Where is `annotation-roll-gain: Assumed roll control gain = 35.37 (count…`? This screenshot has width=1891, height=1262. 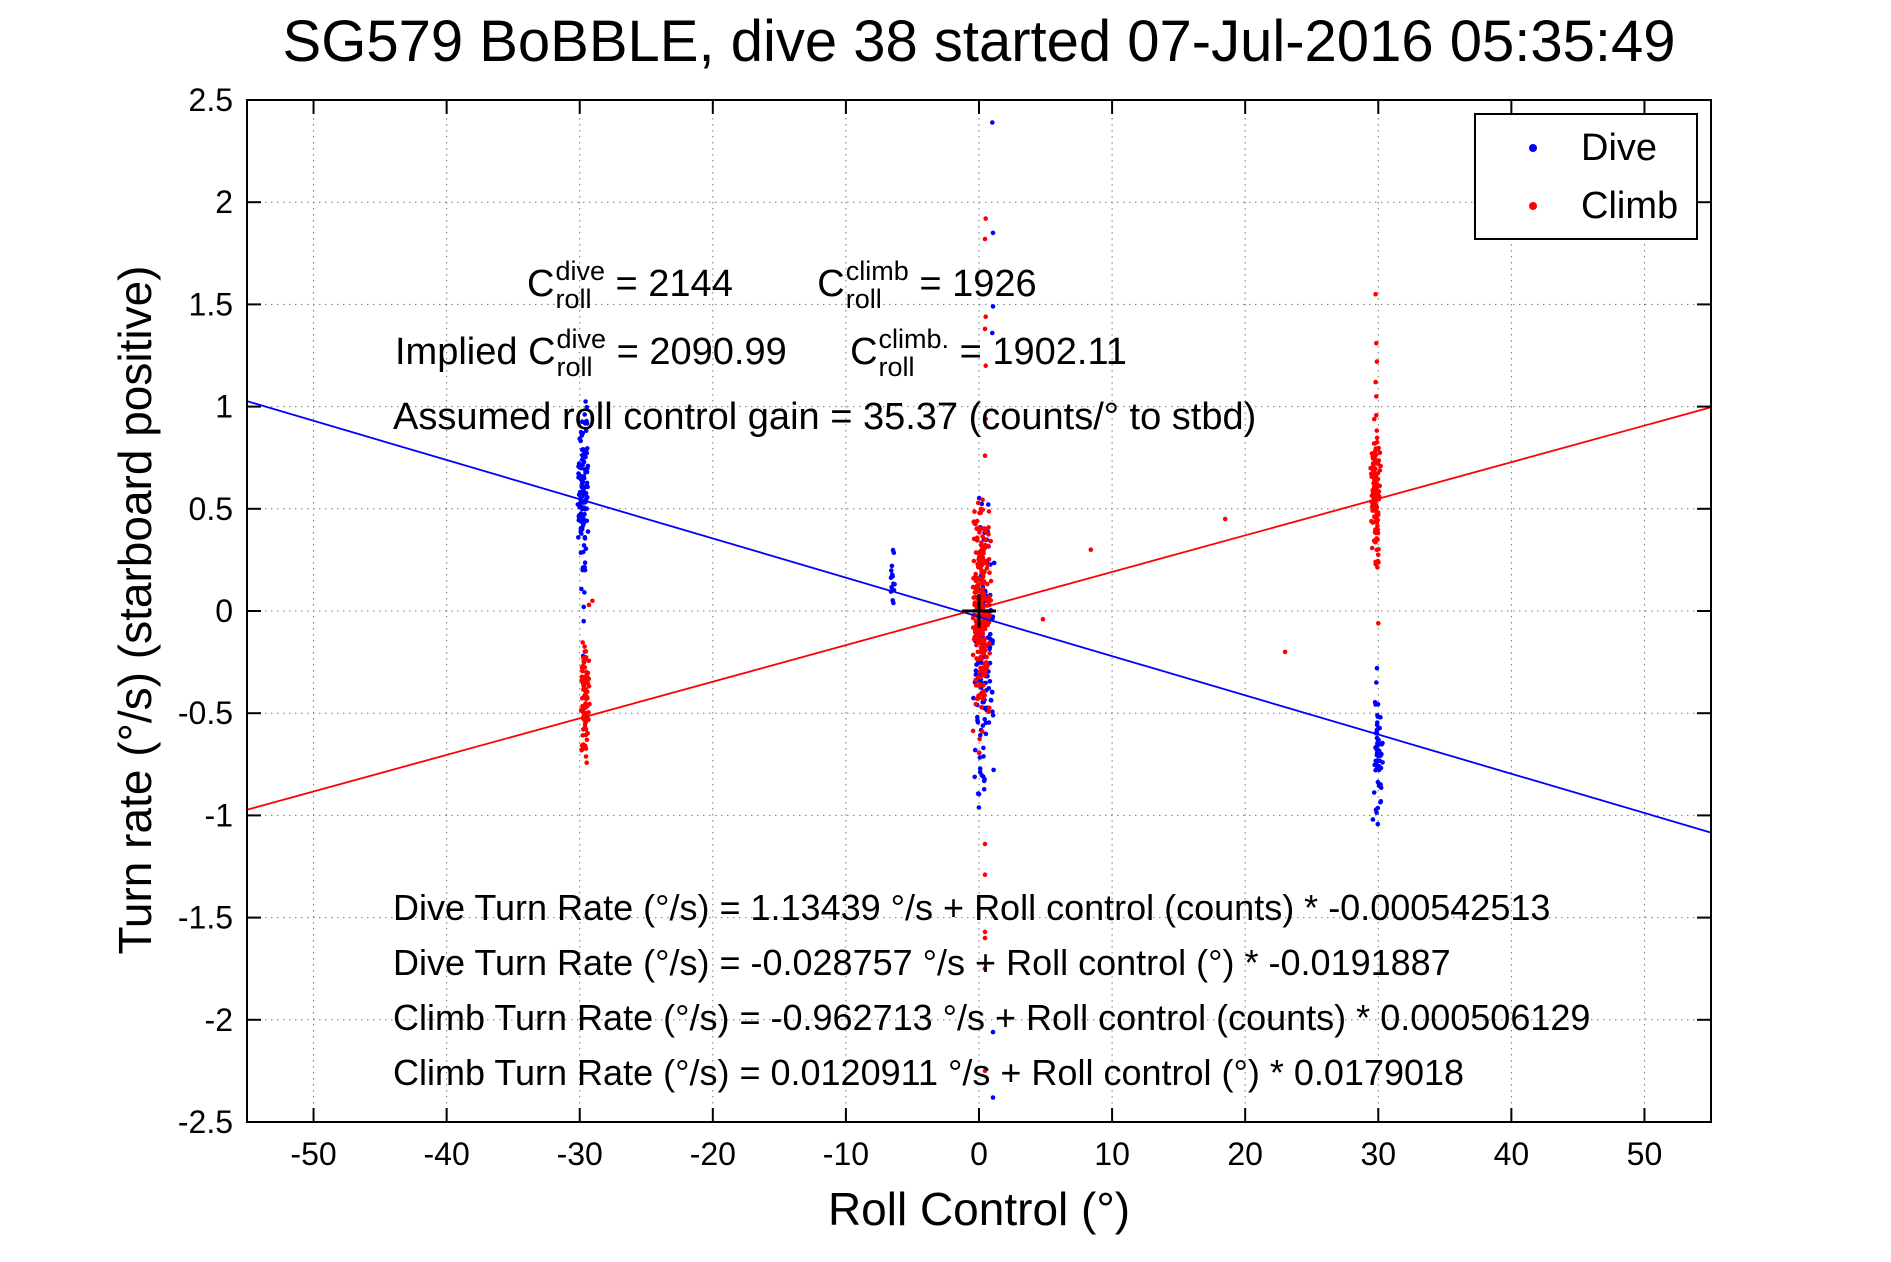 annotation-roll-gain: Assumed roll control gain = 35.37 (count… is located at coordinates (824, 417).